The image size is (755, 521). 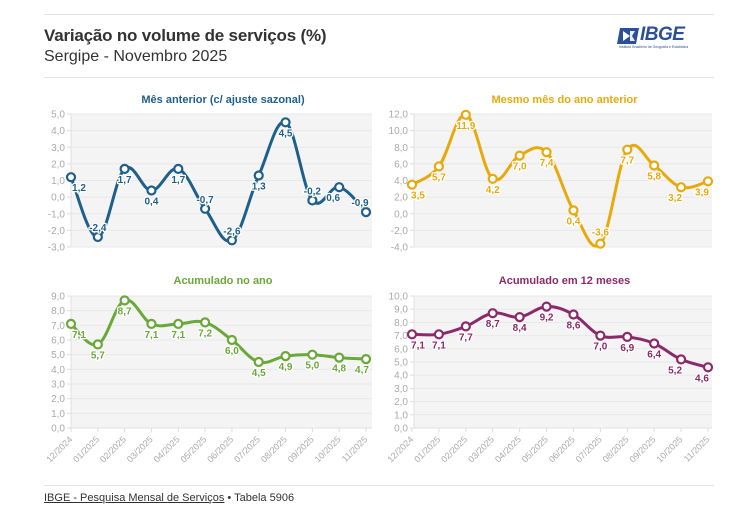 What do you see at coordinates (508, 449) in the screenshot?
I see `x-tick-label: 04/2025` at bounding box center [508, 449].